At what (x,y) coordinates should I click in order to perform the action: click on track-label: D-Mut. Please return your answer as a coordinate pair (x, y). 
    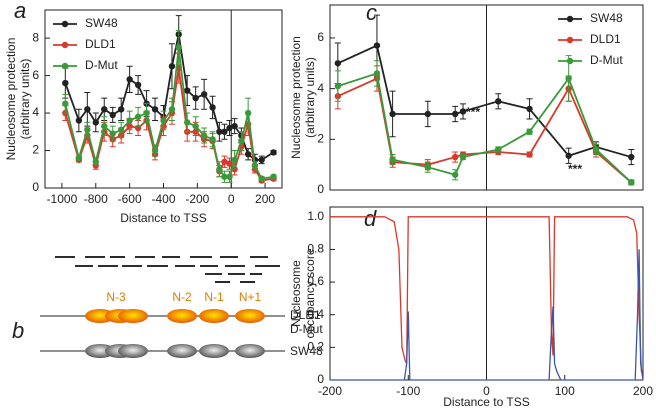
    Looking at the image, I should click on (306, 329).